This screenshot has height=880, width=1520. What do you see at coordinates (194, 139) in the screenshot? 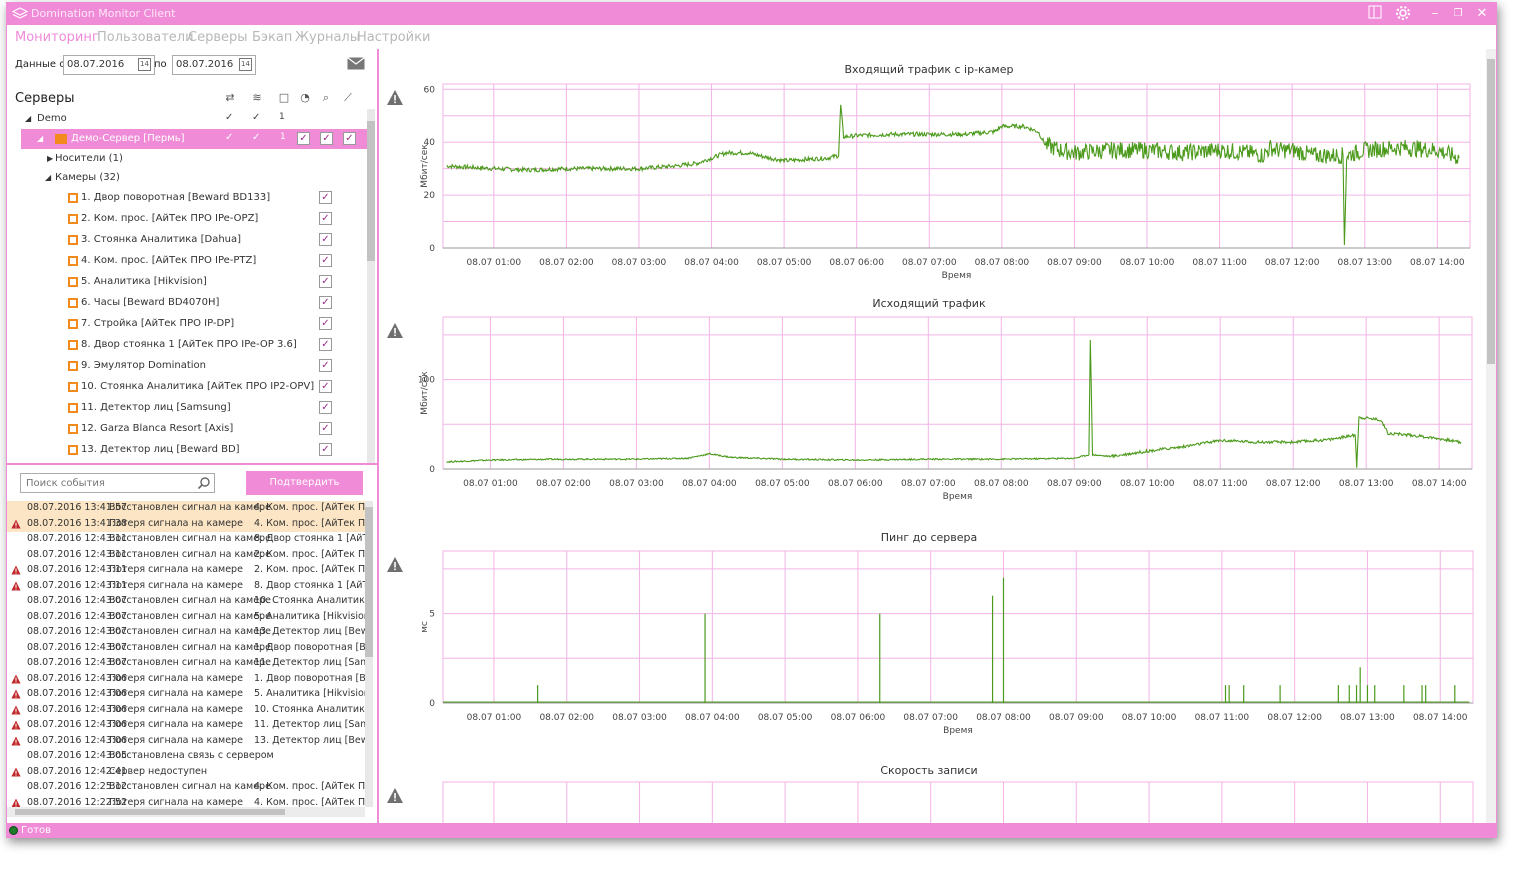
I see `tree-server-row: ◢ Демо-Сервер [Пермь] ✓ ✓ 1 ✓ ✓ ✓` at bounding box center [194, 139].